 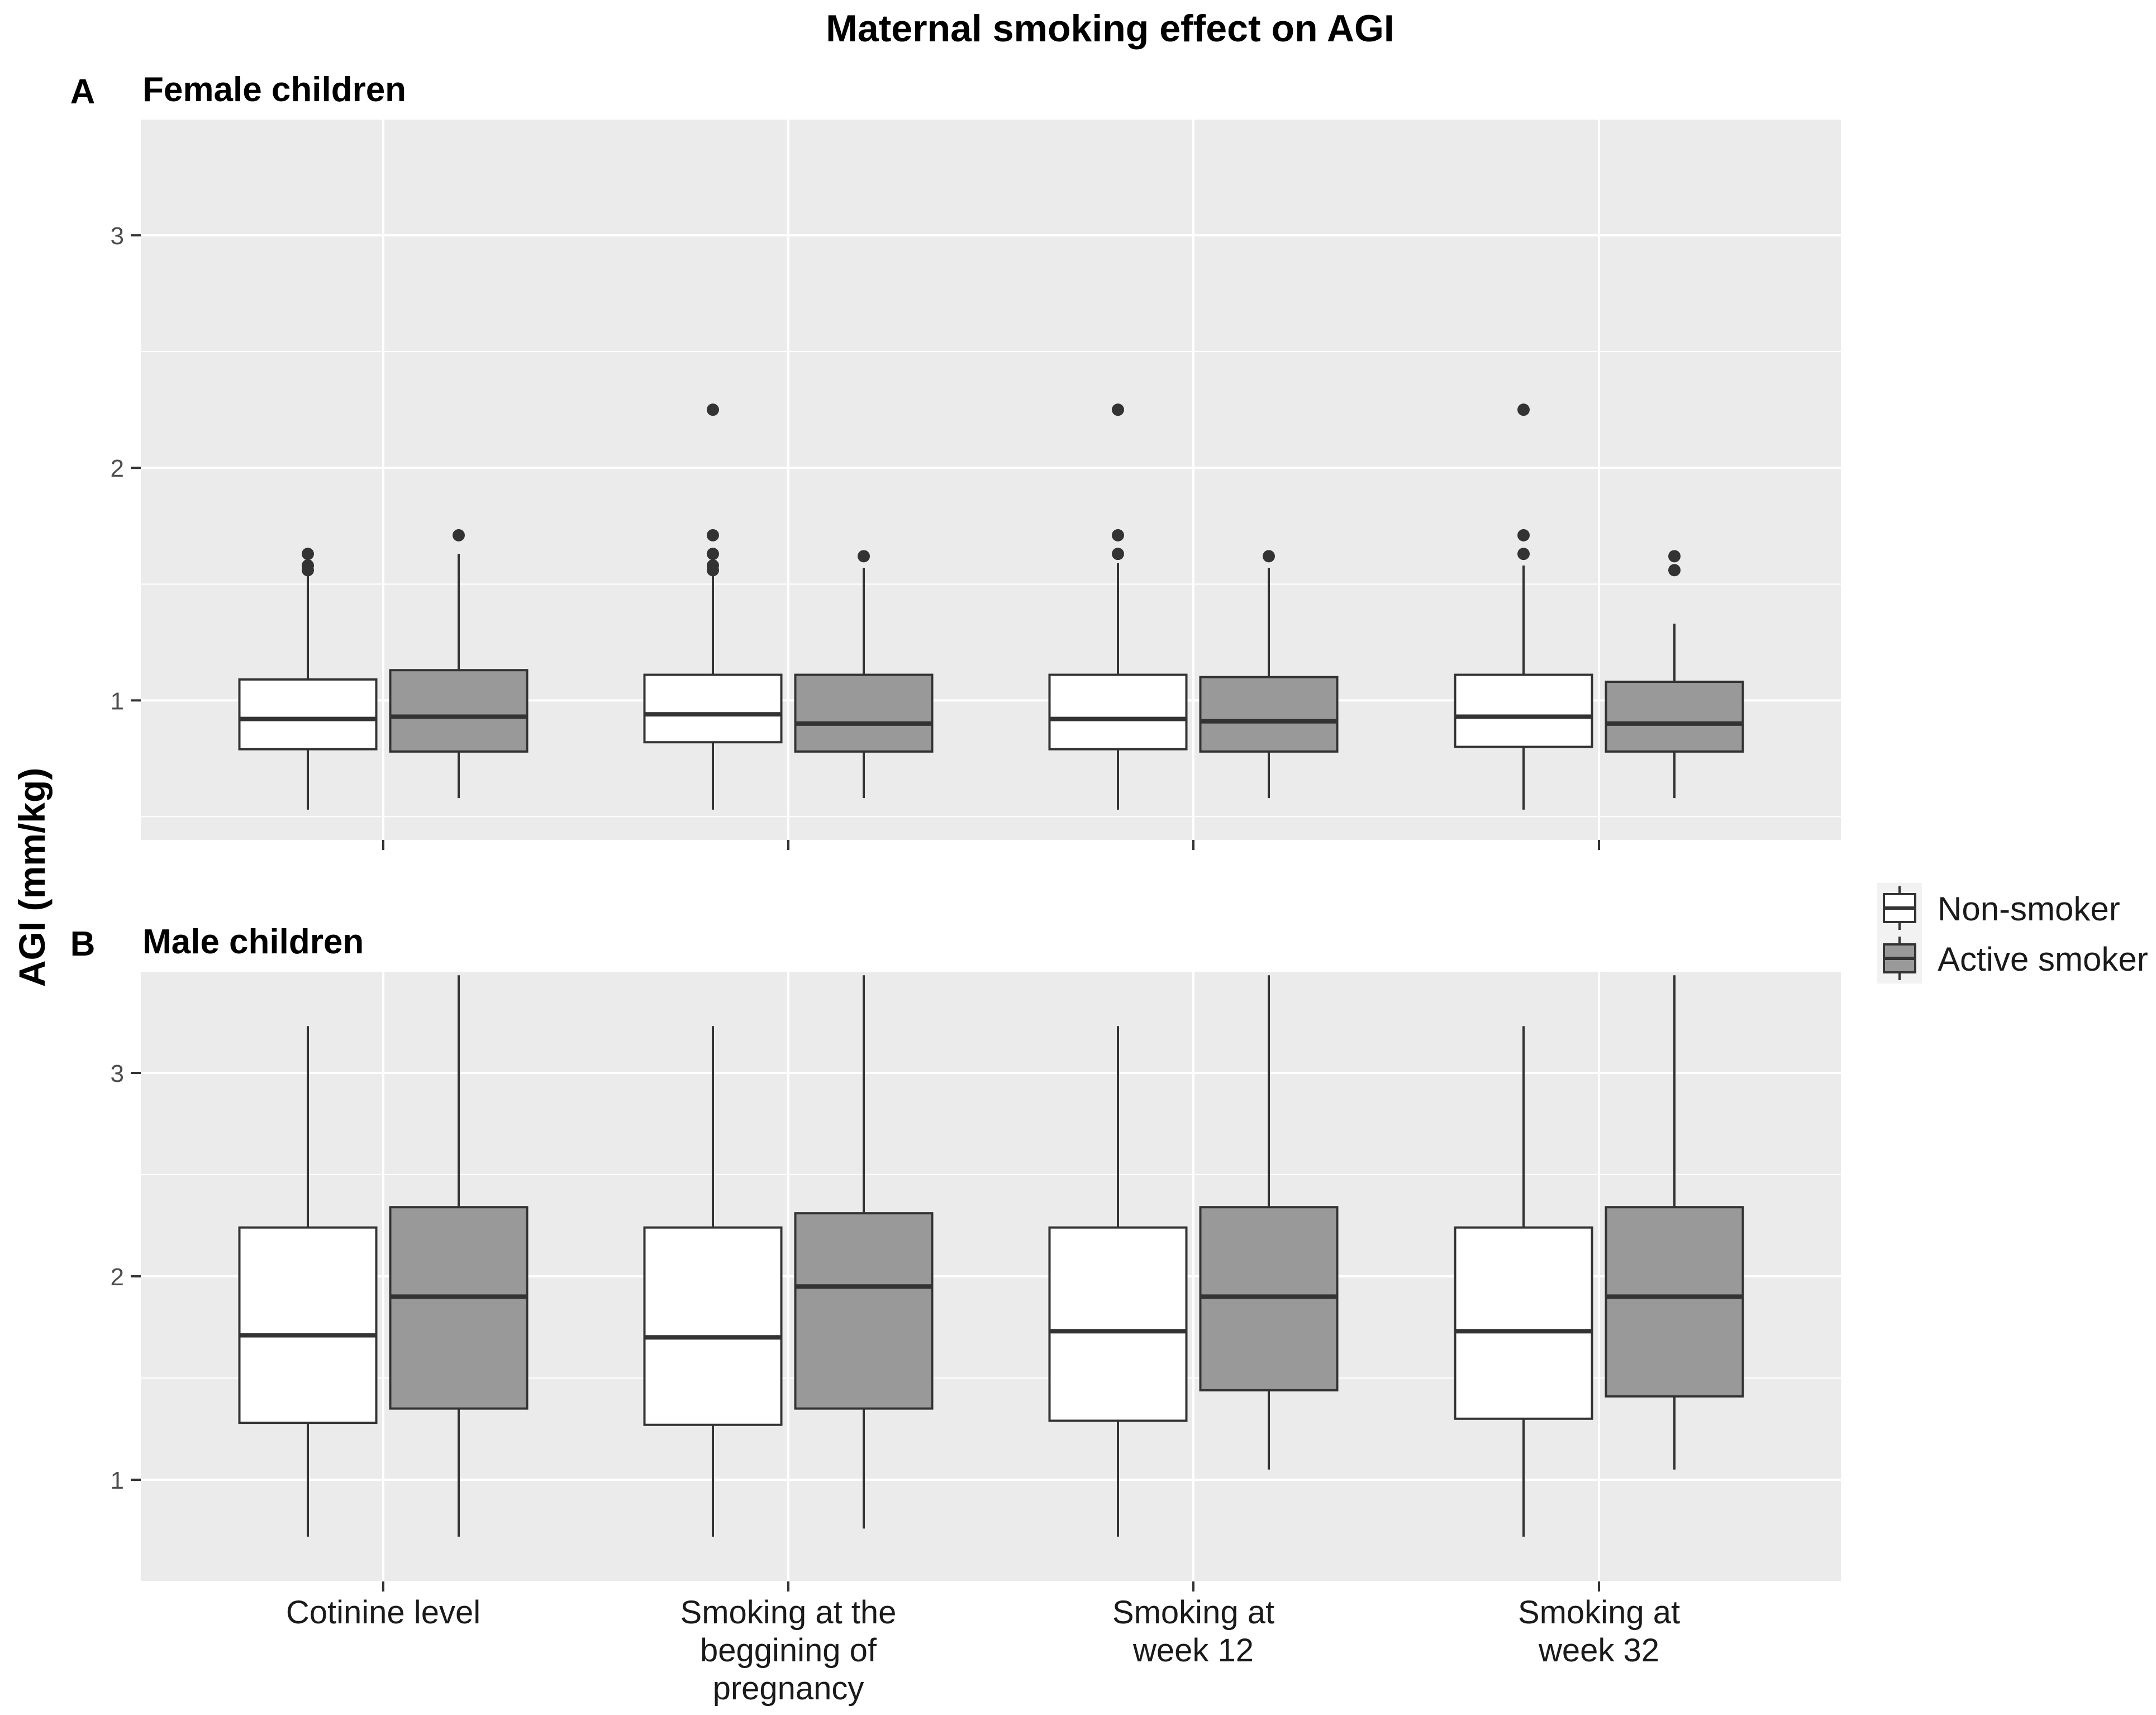 What do you see at coordinates (32, 877) in the screenshot?
I see `y-axis-label: AGI (mm/kg)` at bounding box center [32, 877].